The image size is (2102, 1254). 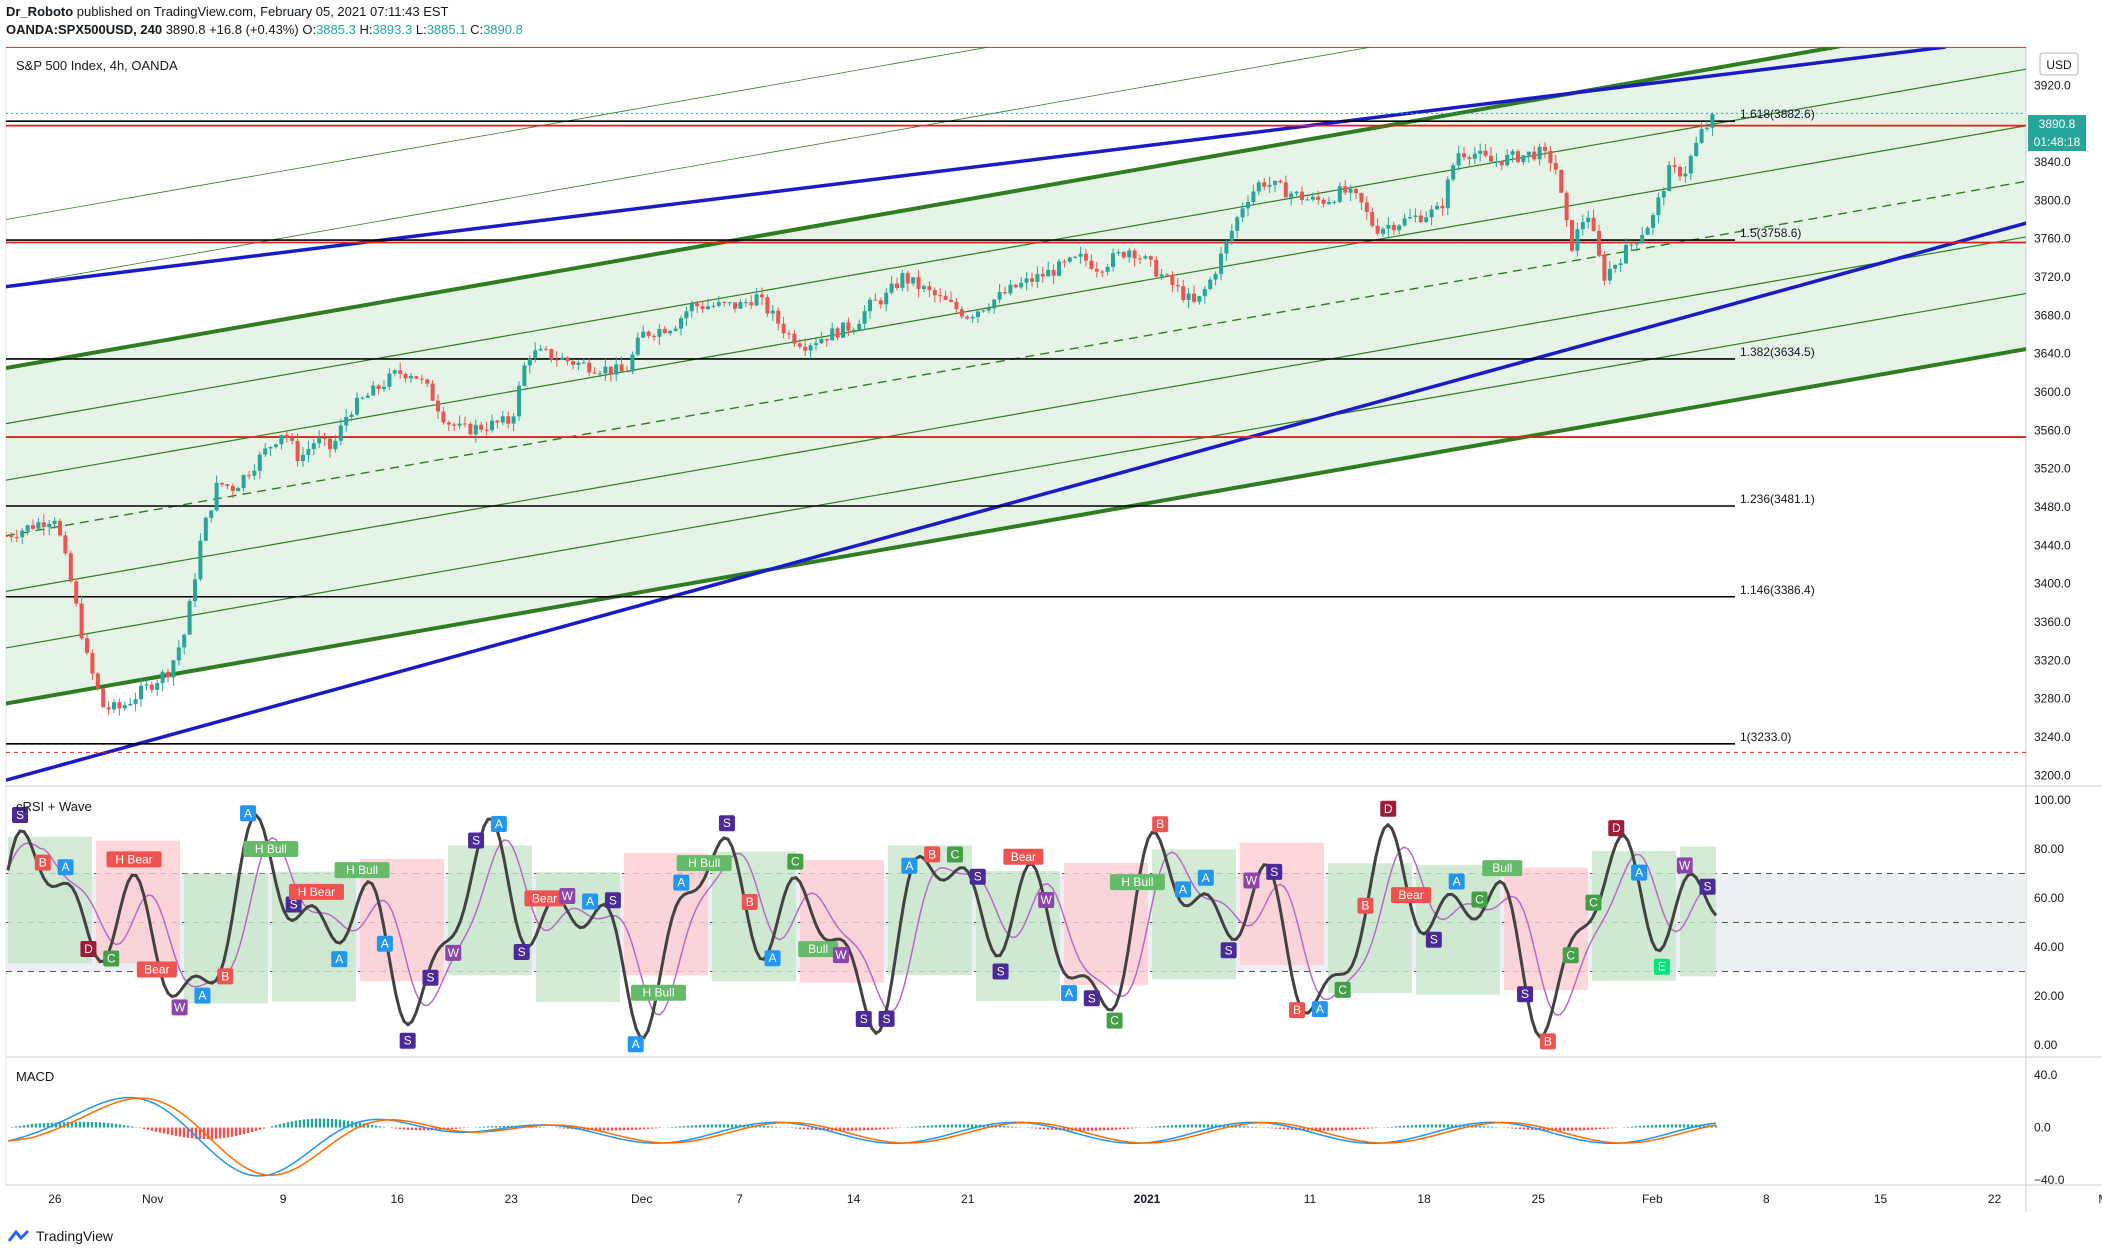 I want to click on macd-line, so click(x=862, y=1136).